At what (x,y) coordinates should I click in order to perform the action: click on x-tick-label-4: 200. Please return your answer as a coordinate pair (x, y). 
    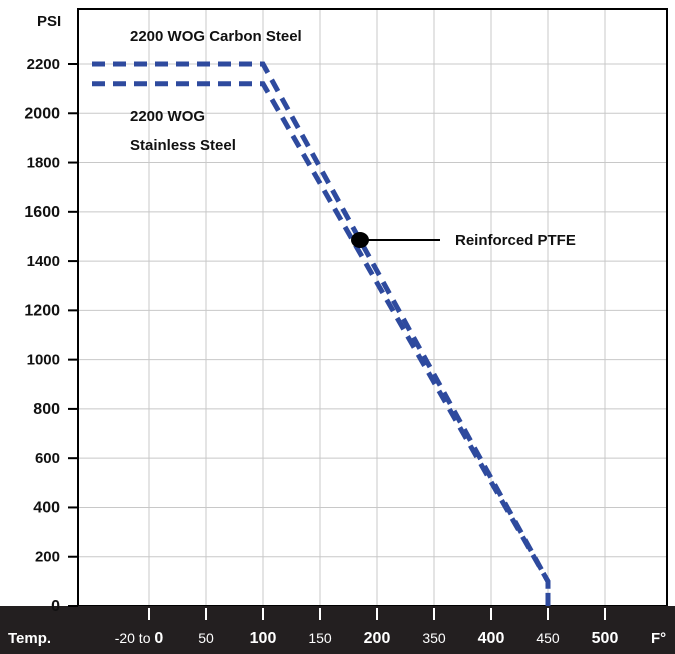
    Looking at the image, I should click on (377, 638).